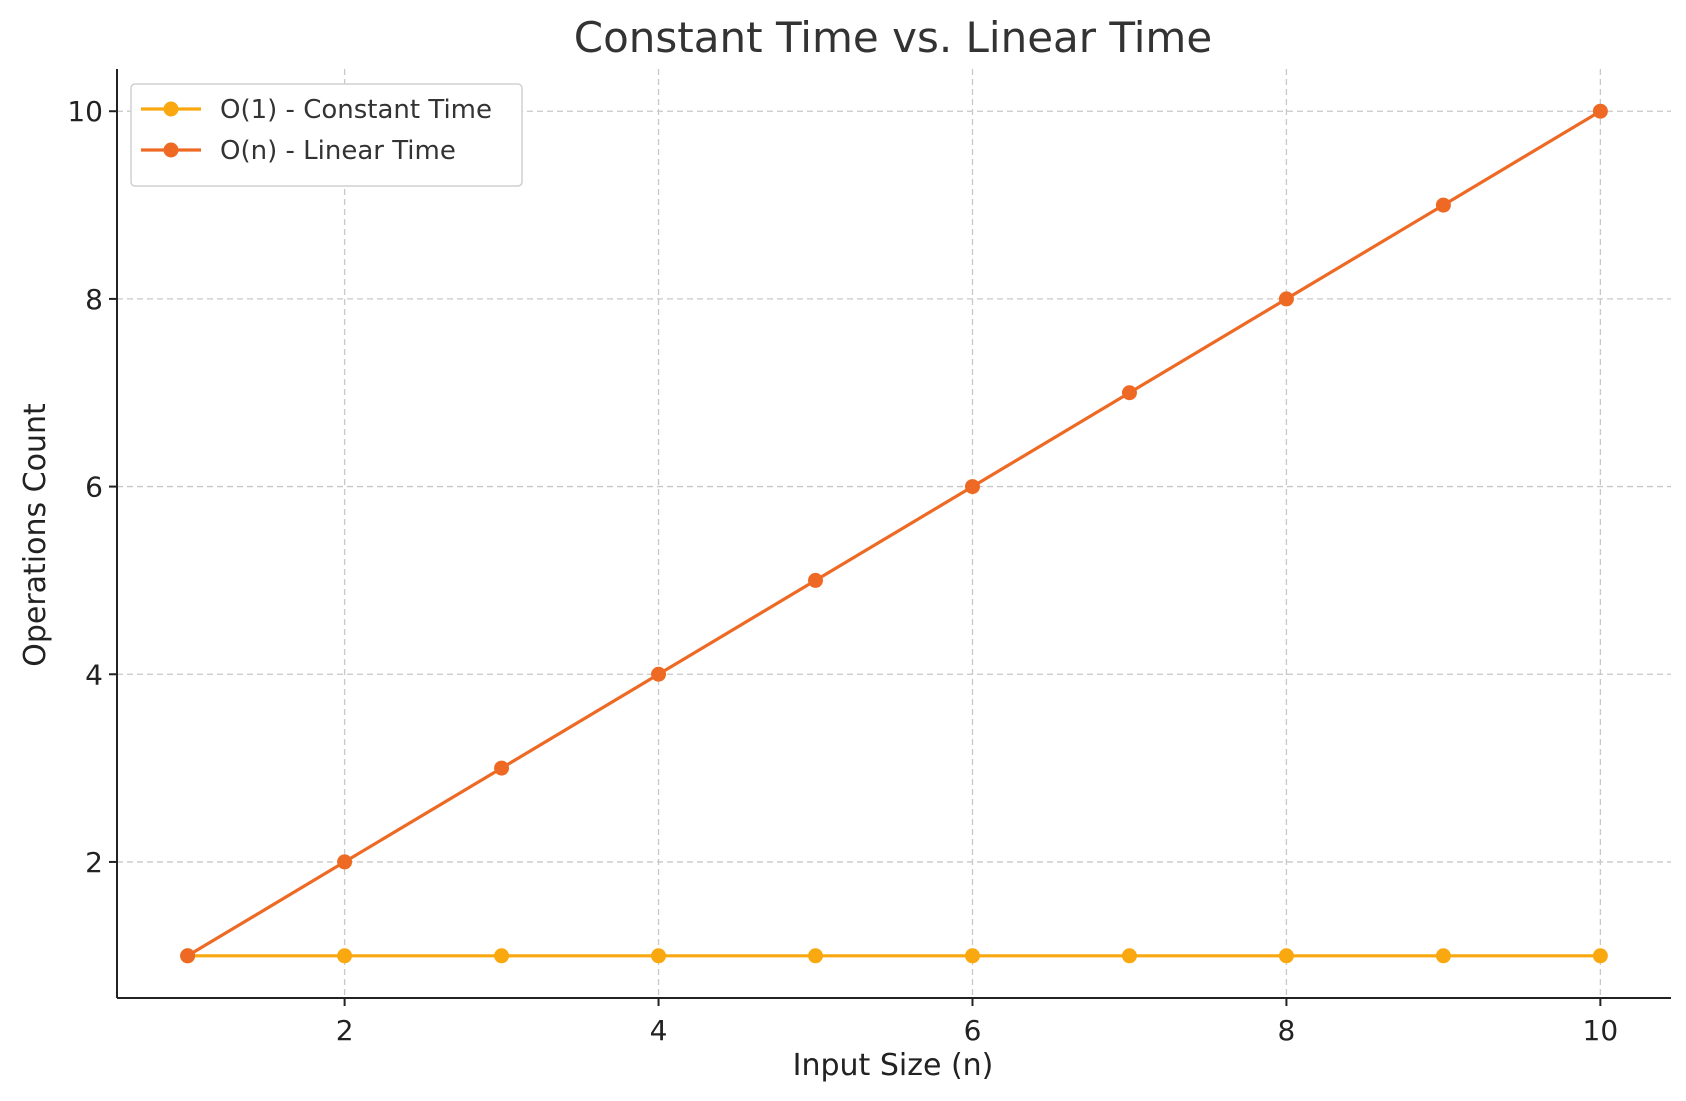 Image resolution: width=1686 pixels, height=1101 pixels. What do you see at coordinates (94, 299) in the screenshot?
I see `y-tick-label: 8` at bounding box center [94, 299].